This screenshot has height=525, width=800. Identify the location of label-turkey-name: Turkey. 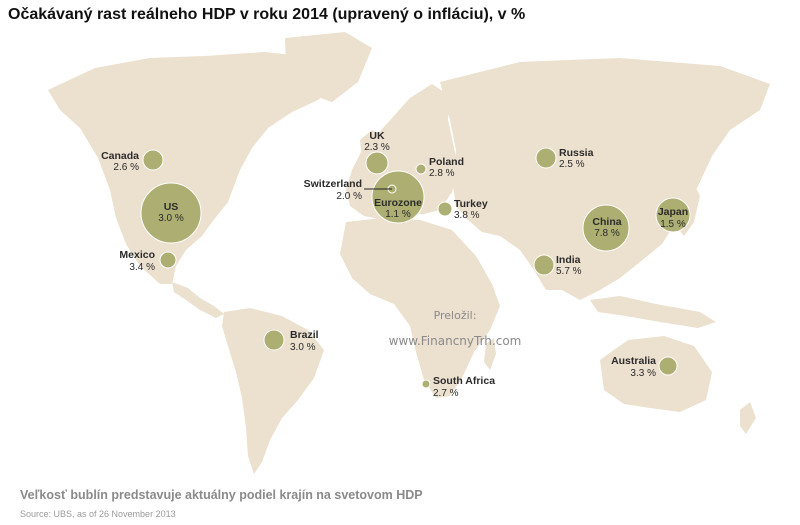
(471, 204).